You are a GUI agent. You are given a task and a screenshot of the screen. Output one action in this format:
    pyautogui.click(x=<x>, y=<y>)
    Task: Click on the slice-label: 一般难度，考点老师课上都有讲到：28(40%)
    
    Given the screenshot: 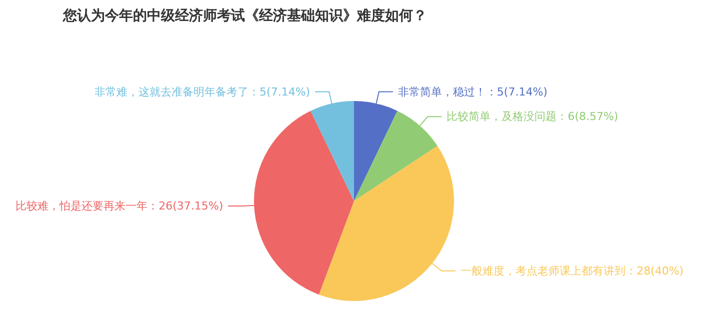 What is the action you would take?
    pyautogui.click(x=572, y=271)
    